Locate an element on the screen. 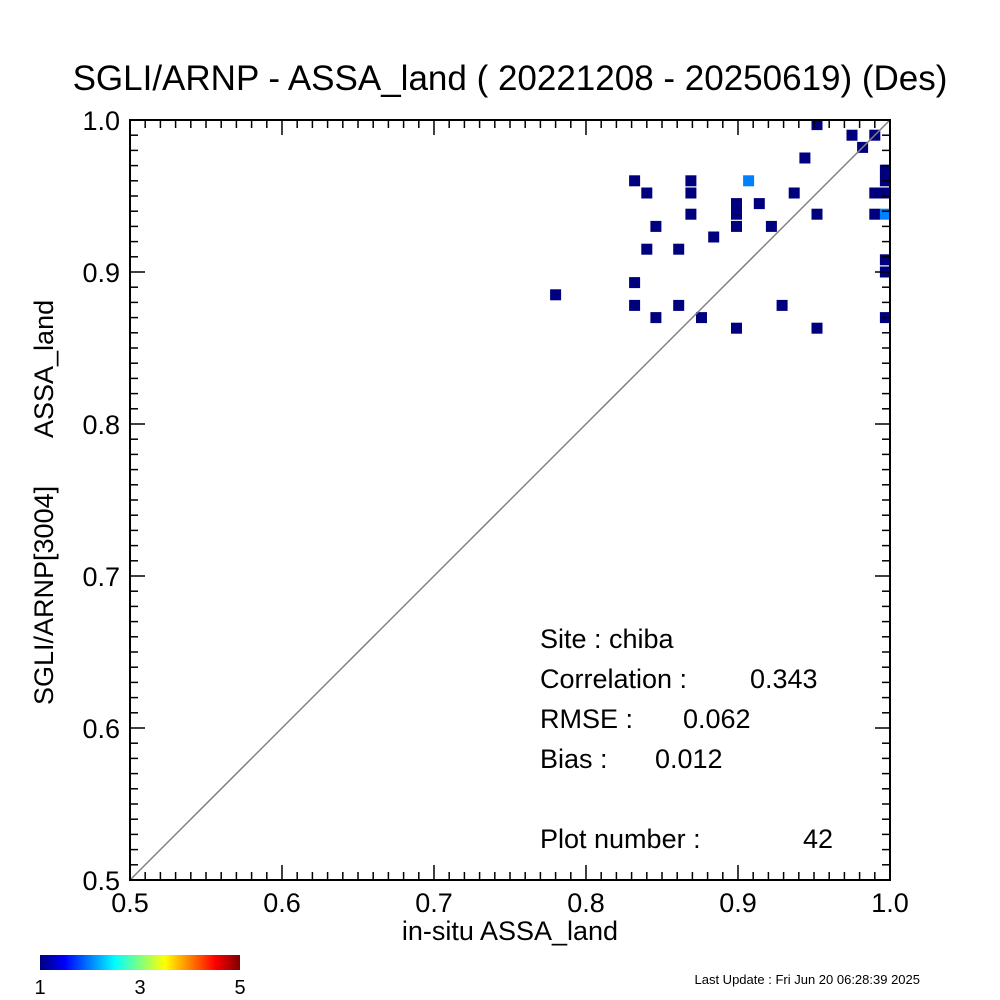 The width and height of the screenshot is (1000, 1000). colorbar-tick-label: 5 is located at coordinates (239, 988).